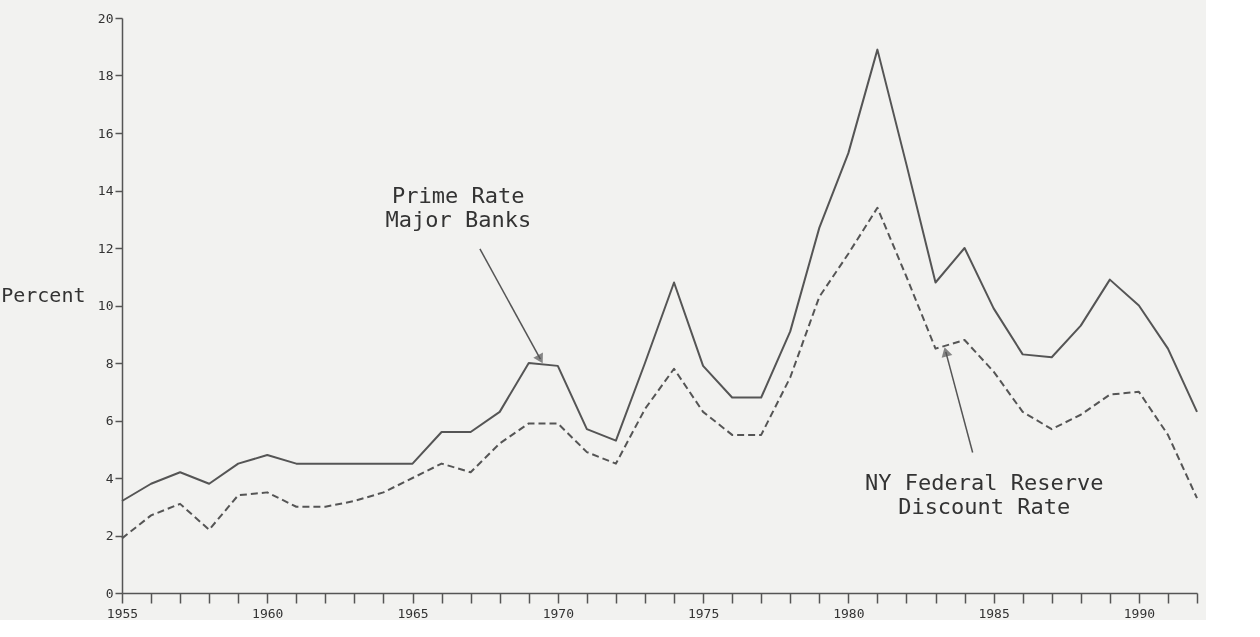 The height and width of the screenshot is (637, 1260). Describe the element at coordinates (109, 420) in the screenshot. I see `y-tick-label: 6` at that location.